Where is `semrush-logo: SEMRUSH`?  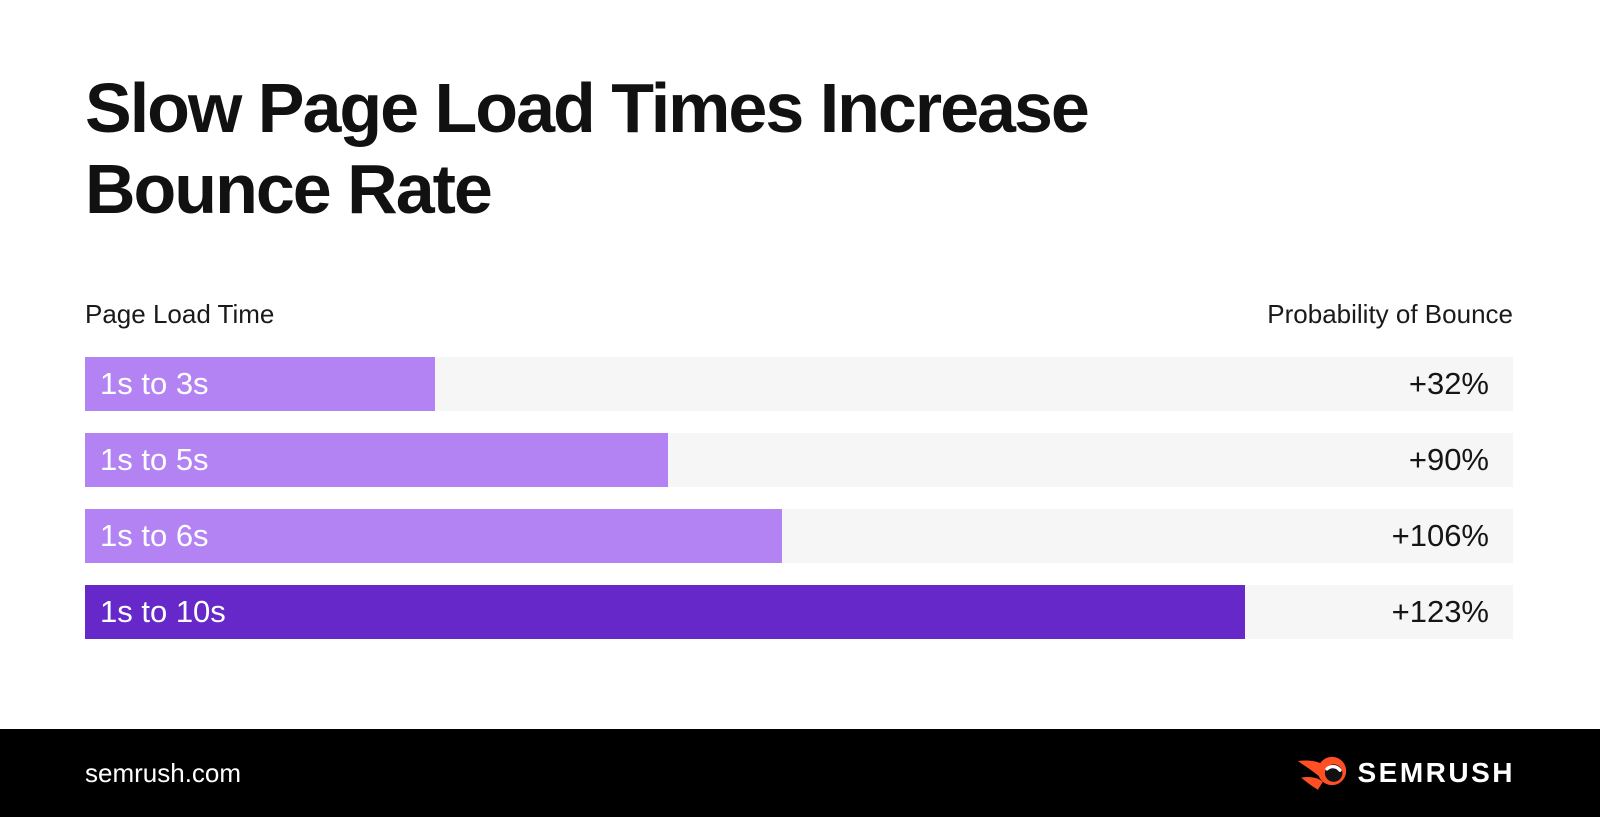 semrush-logo: SEMRUSH is located at coordinates (1406, 773).